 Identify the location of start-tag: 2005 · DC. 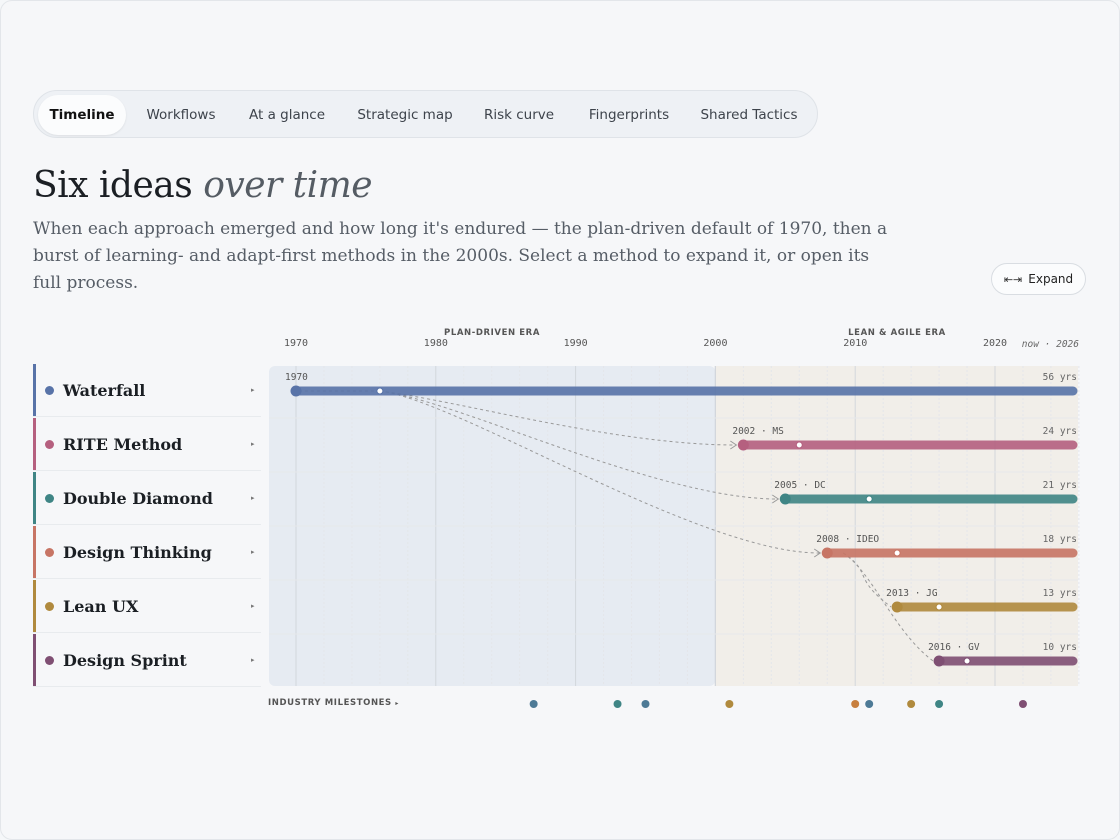
(799, 485).